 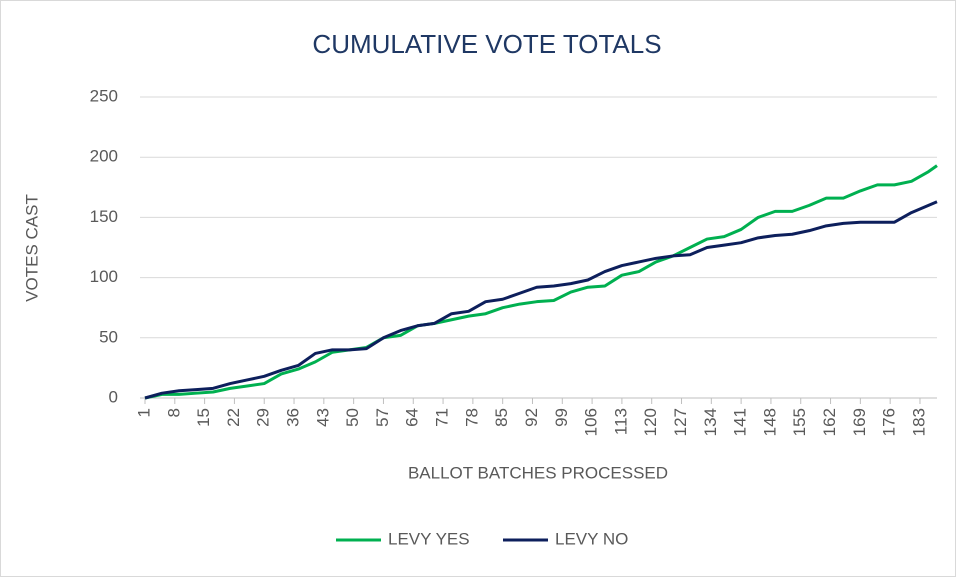 What do you see at coordinates (859, 422) in the screenshot?
I see `x-tick-label: 169` at bounding box center [859, 422].